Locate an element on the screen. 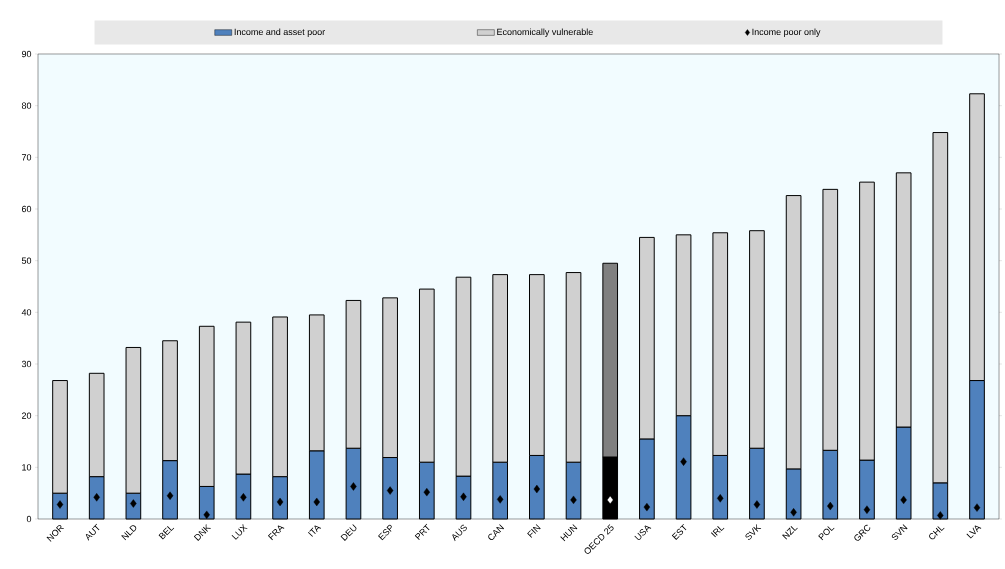 This screenshot has width=1005, height=569. legend-label: Income poor only is located at coordinates (786, 32).